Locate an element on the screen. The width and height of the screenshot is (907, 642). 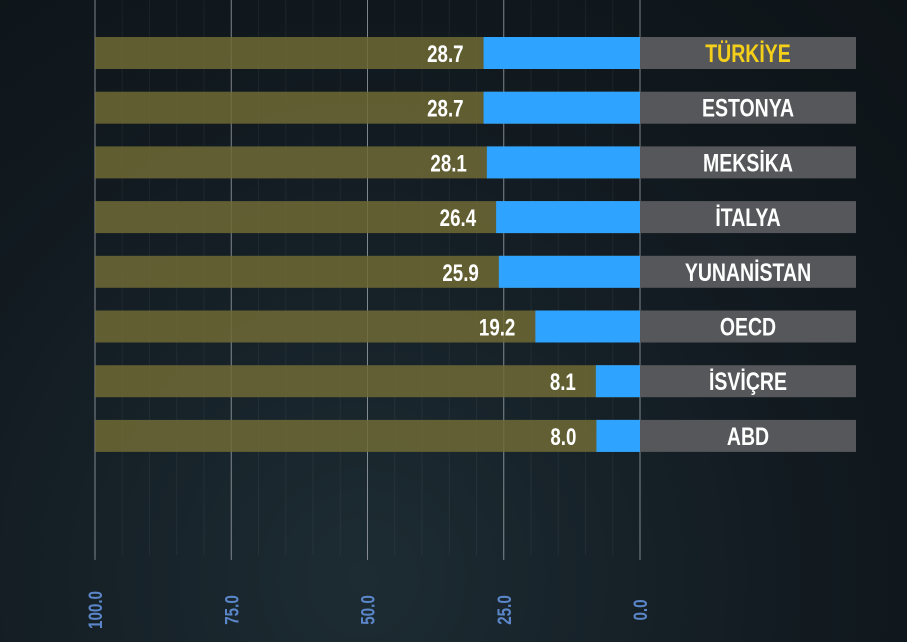
category-label: İSVİÇRE is located at coordinates (748, 382).